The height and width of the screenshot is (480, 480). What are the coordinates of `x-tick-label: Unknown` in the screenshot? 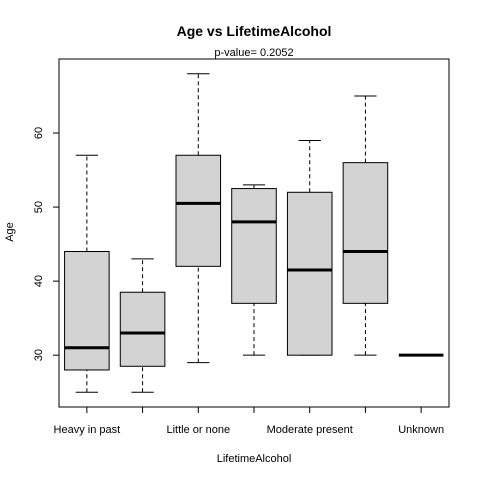 It's located at (421, 430).